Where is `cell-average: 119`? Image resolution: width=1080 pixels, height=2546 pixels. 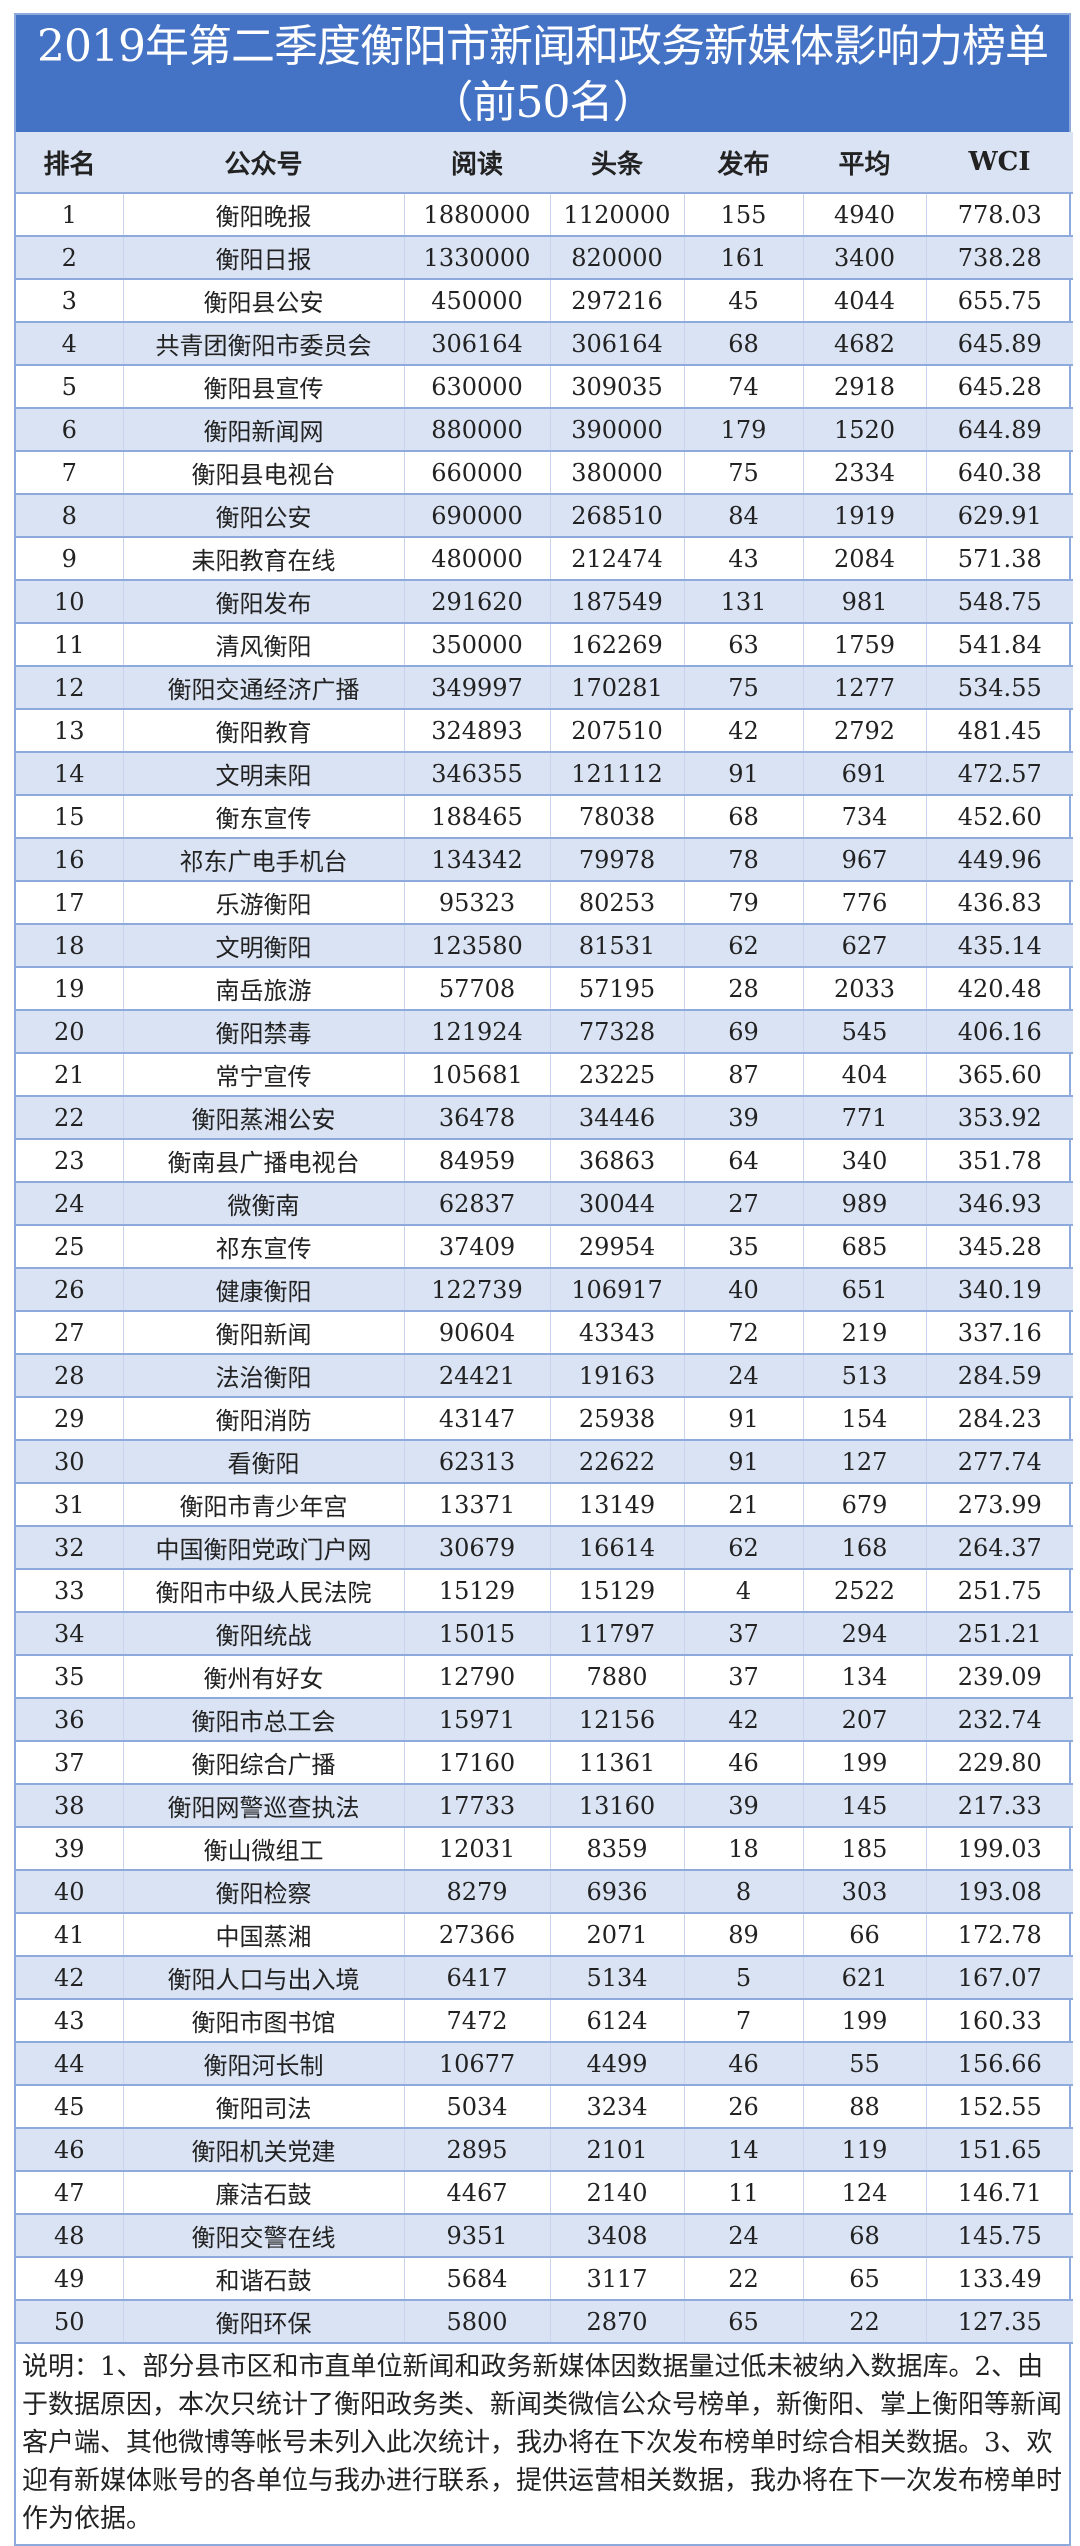
cell-average: 119 is located at coordinates (864, 2150).